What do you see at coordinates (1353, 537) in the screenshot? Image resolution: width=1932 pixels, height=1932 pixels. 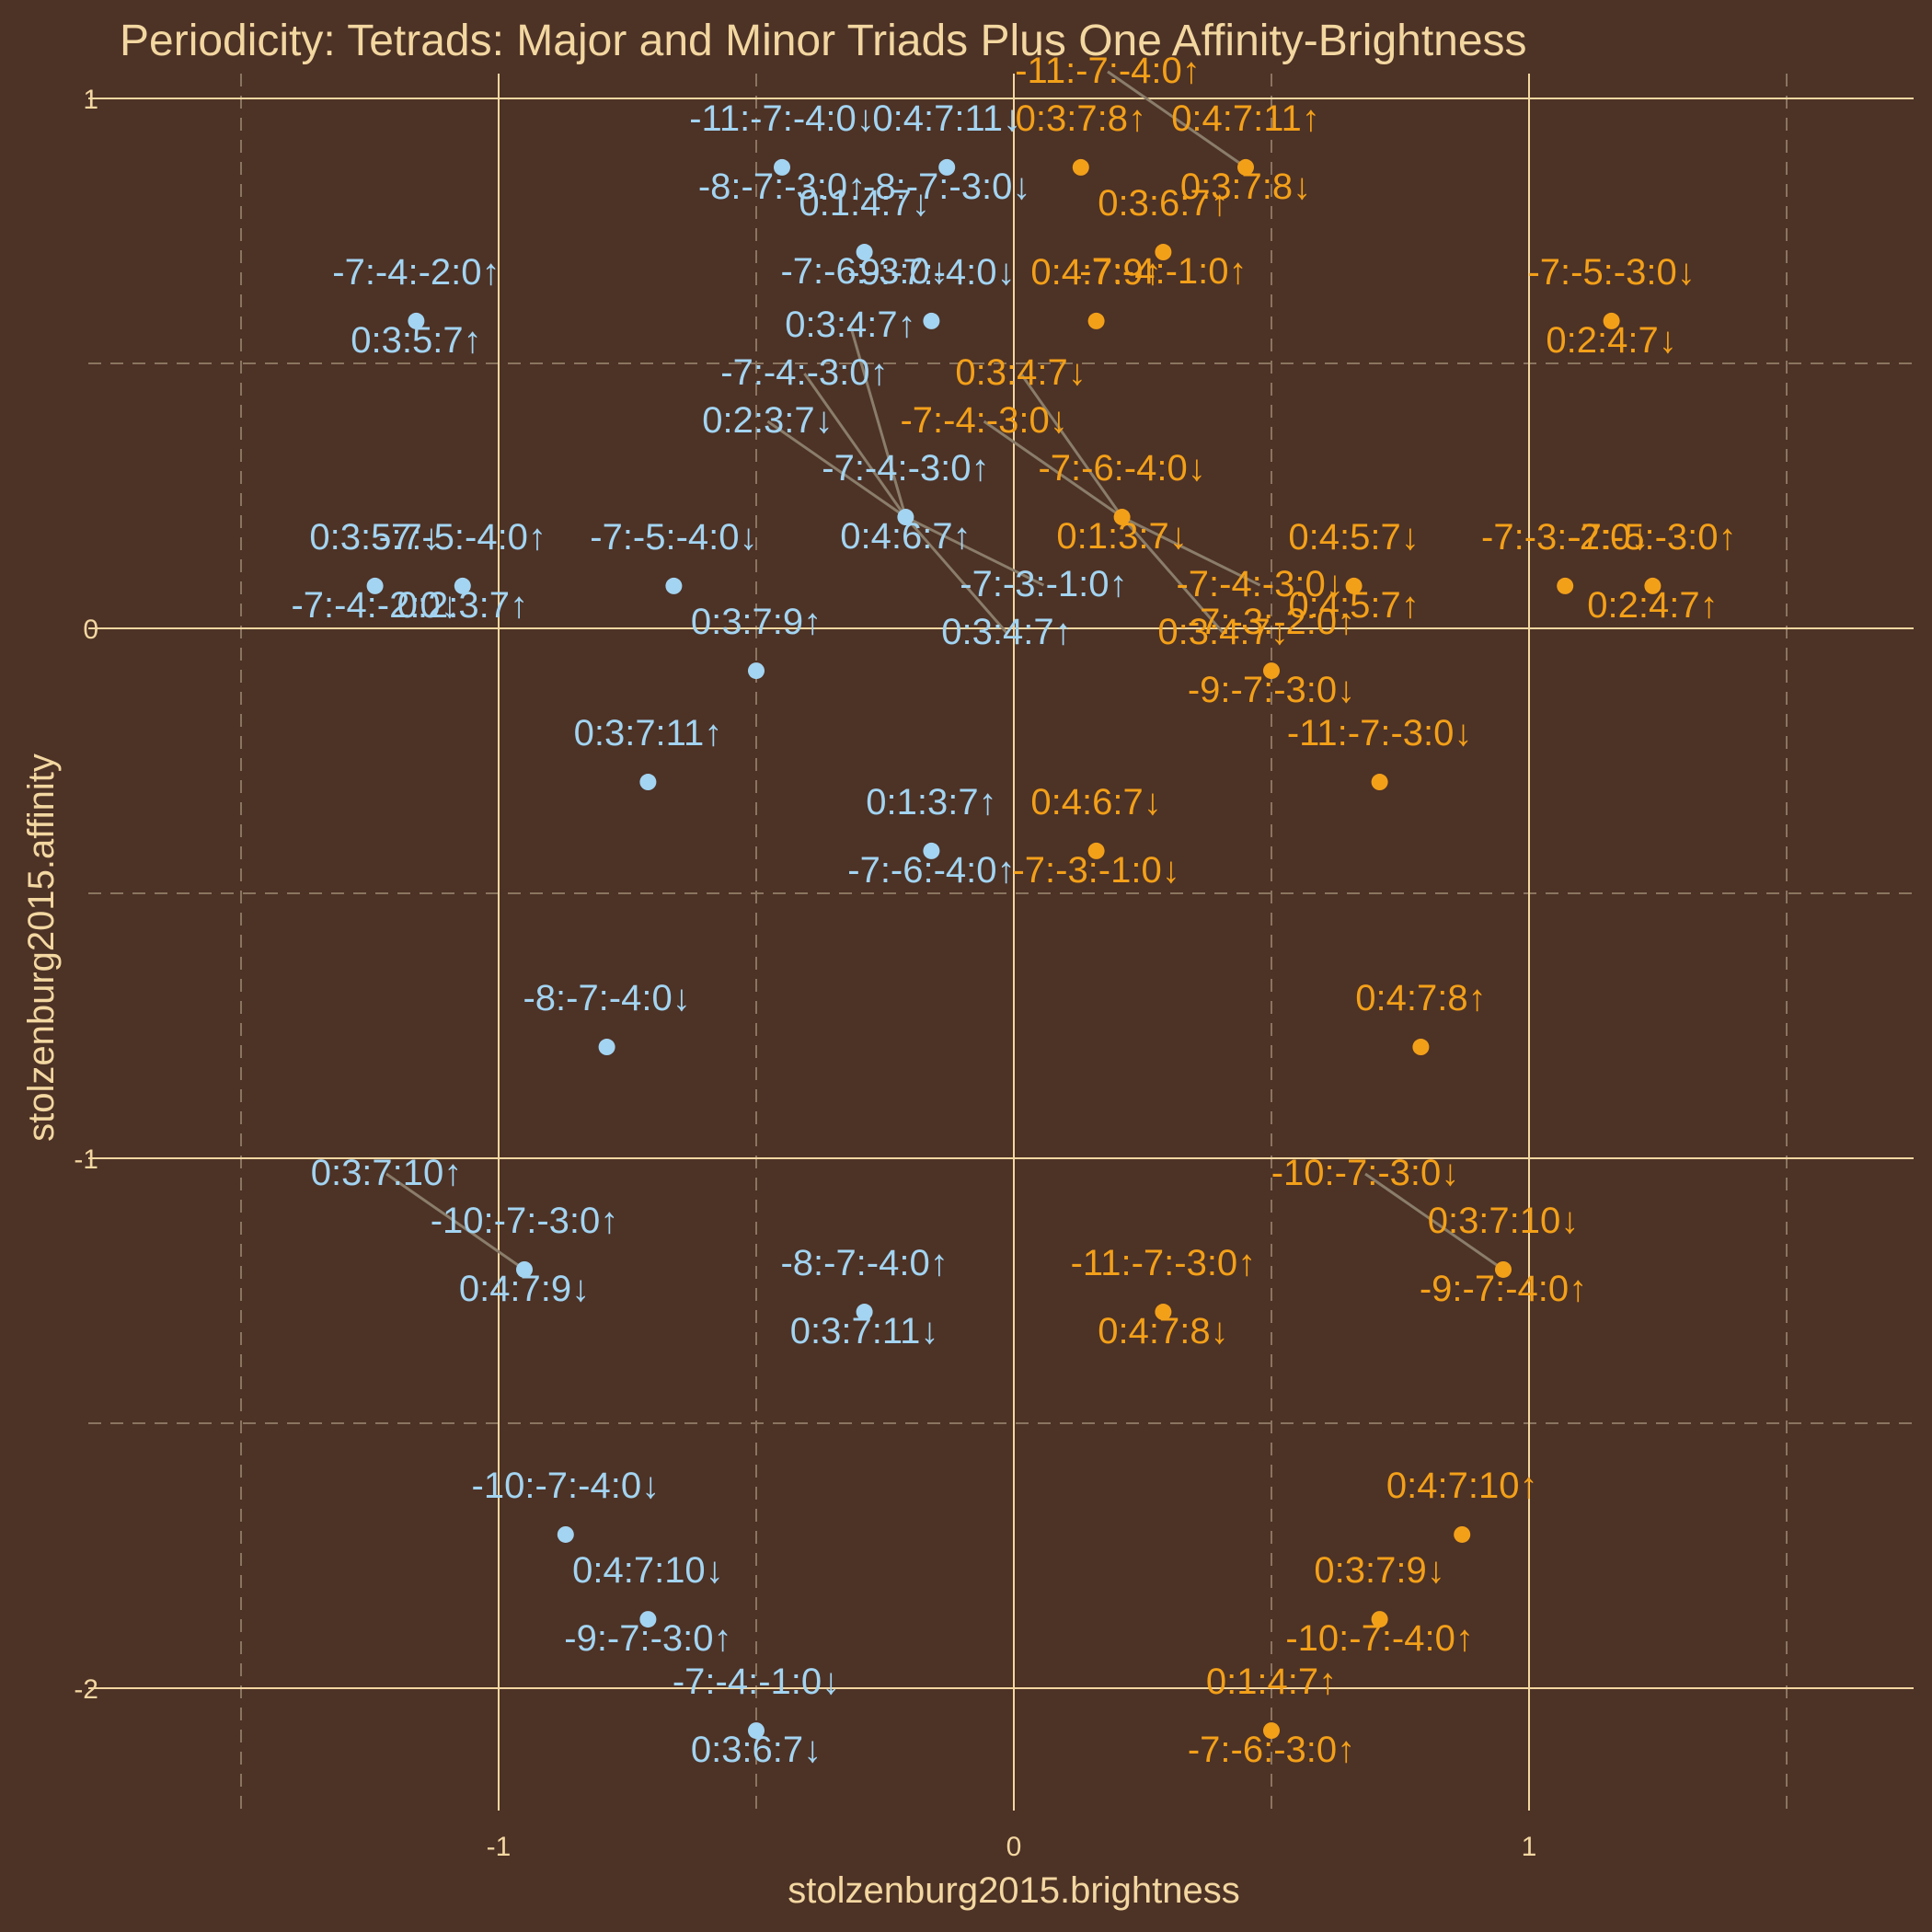 I see `point-label: 0:4:5:7↓` at bounding box center [1353, 537].